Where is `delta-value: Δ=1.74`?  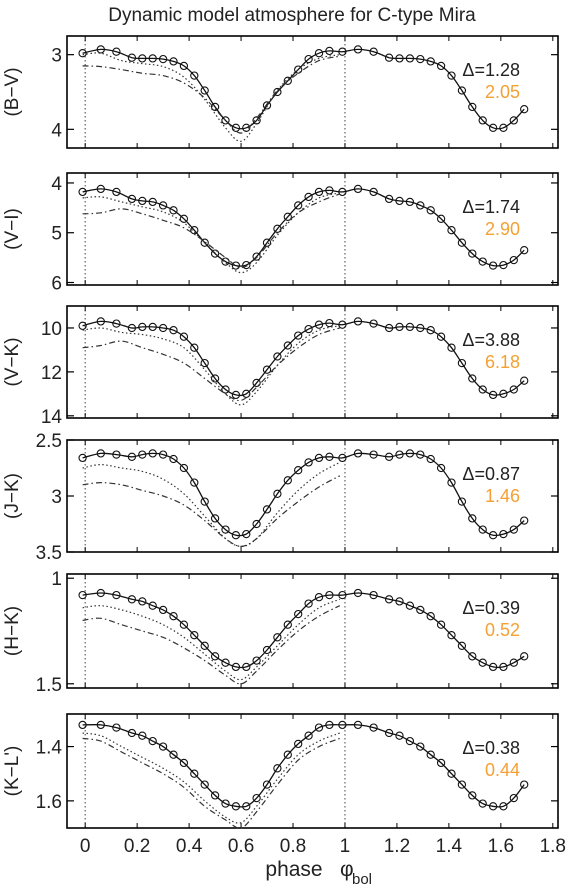
delta-value: Δ=1.74 is located at coordinates (491, 207).